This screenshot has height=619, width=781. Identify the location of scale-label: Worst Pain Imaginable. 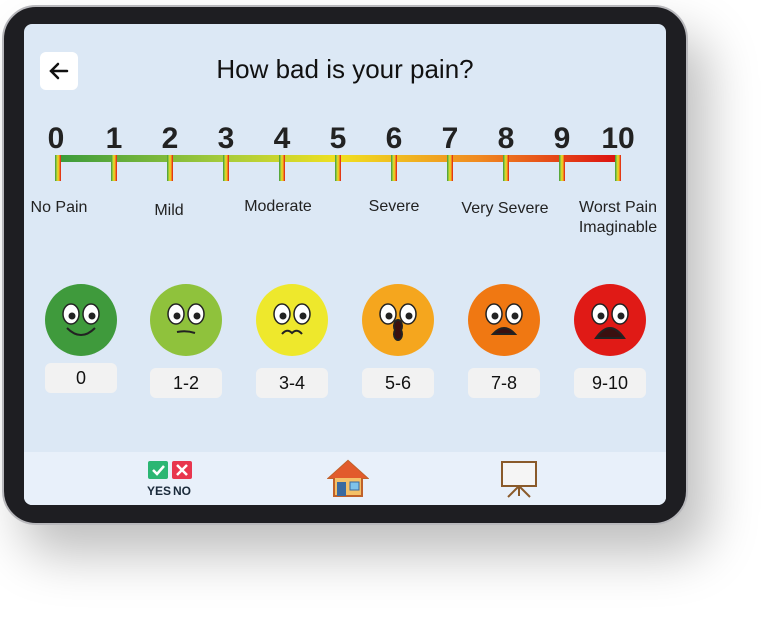
(618, 217).